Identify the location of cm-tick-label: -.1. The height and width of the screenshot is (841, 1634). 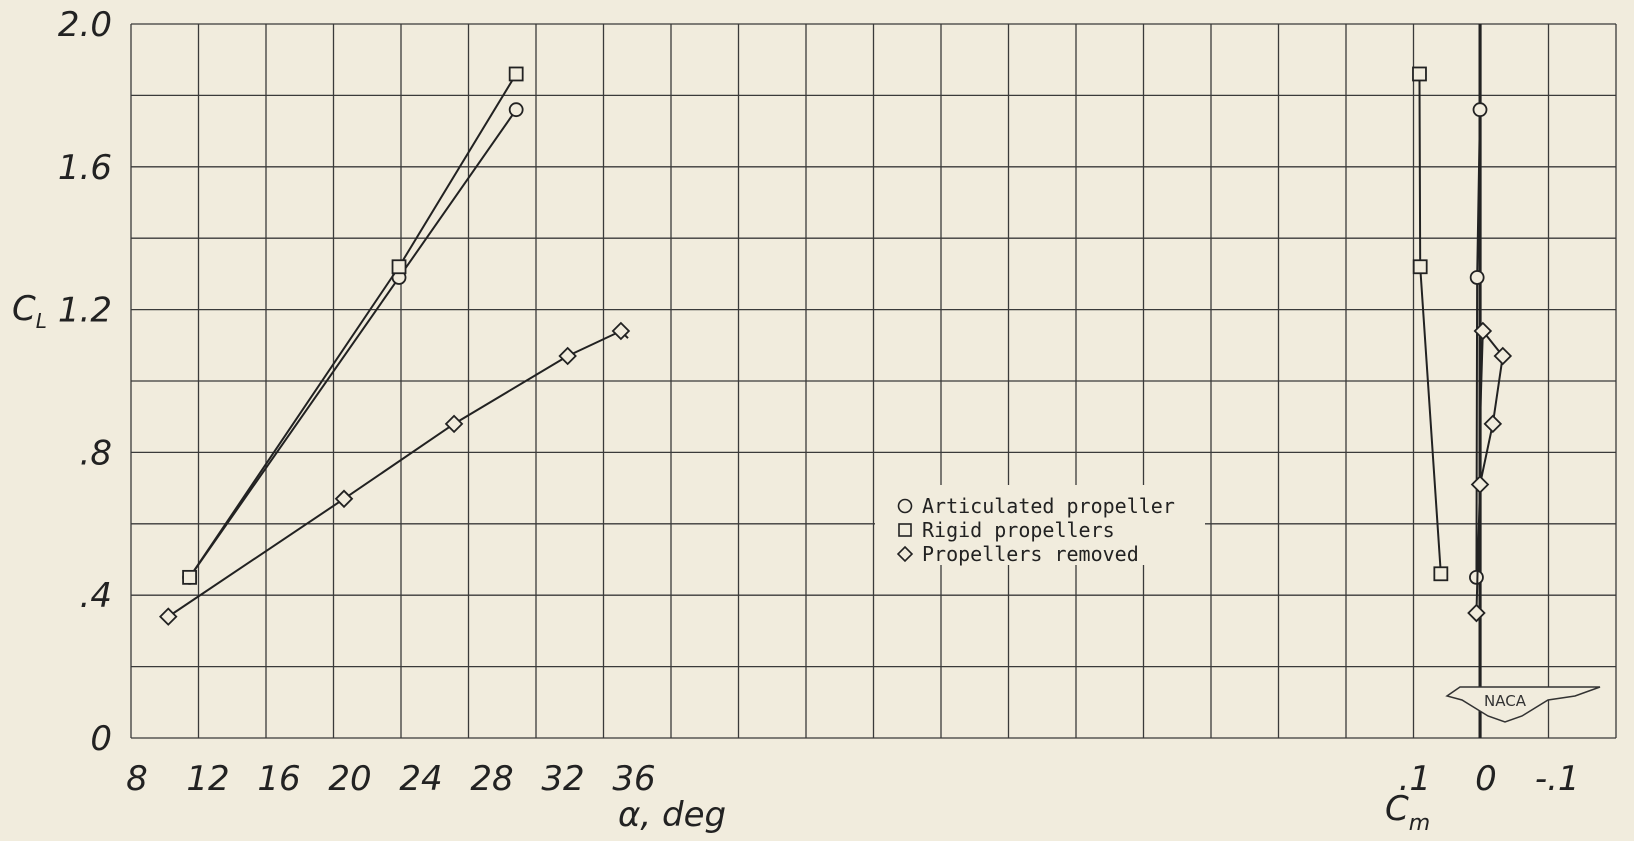
(1557, 779).